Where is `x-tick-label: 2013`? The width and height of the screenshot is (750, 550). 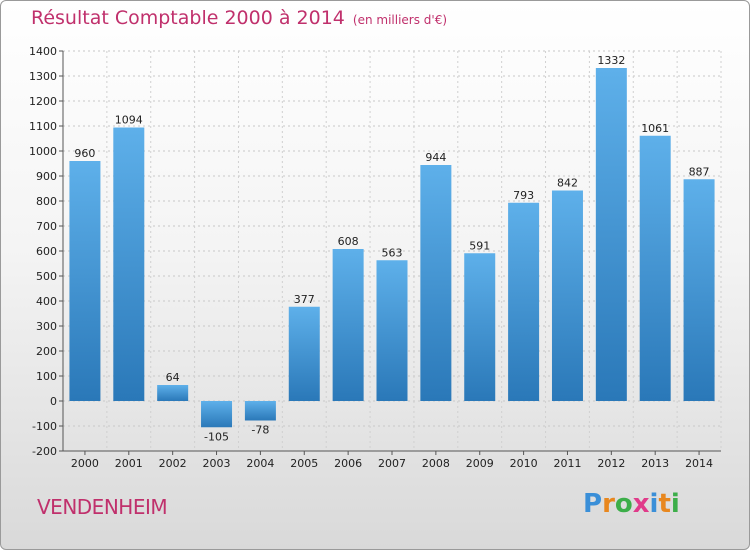 x-tick-label: 2013 is located at coordinates (655, 463).